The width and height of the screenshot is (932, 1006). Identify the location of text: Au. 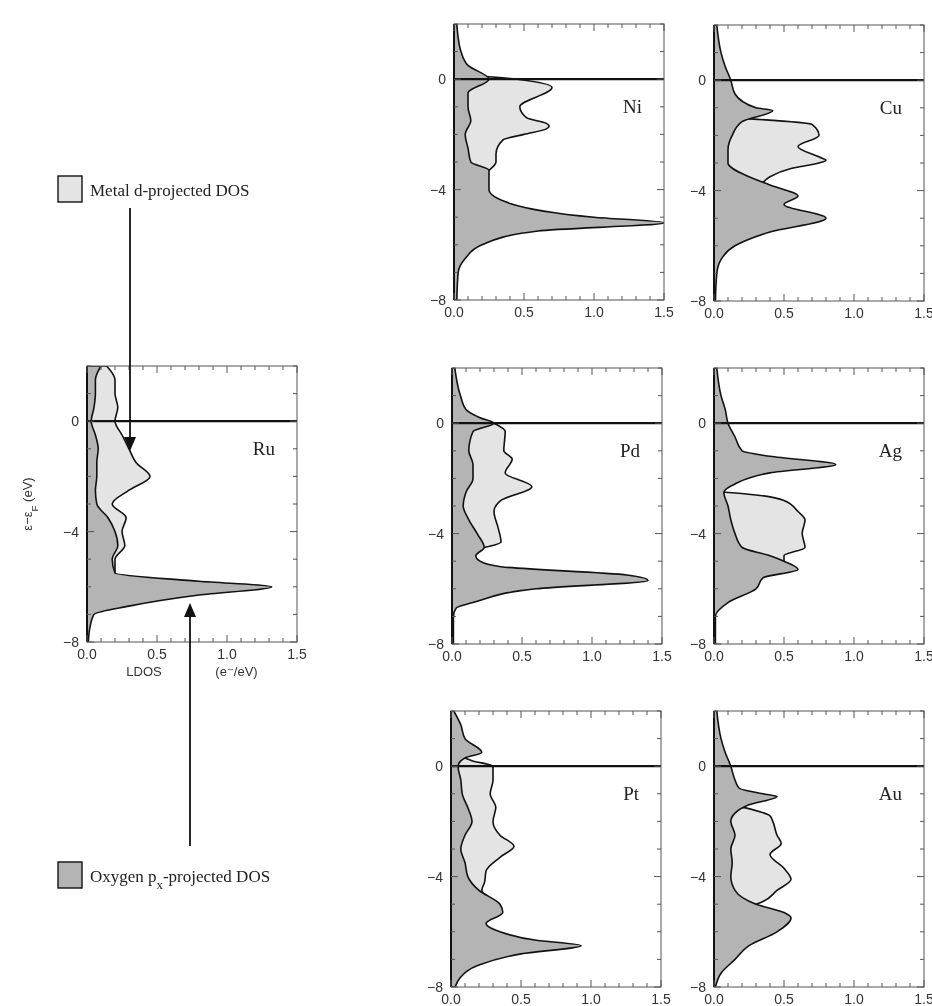
(890, 793).